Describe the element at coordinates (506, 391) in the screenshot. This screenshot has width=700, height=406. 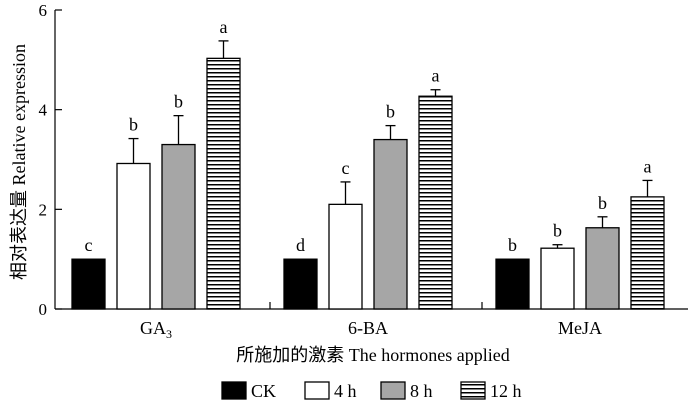
I see `legend-label: 12 h` at that location.